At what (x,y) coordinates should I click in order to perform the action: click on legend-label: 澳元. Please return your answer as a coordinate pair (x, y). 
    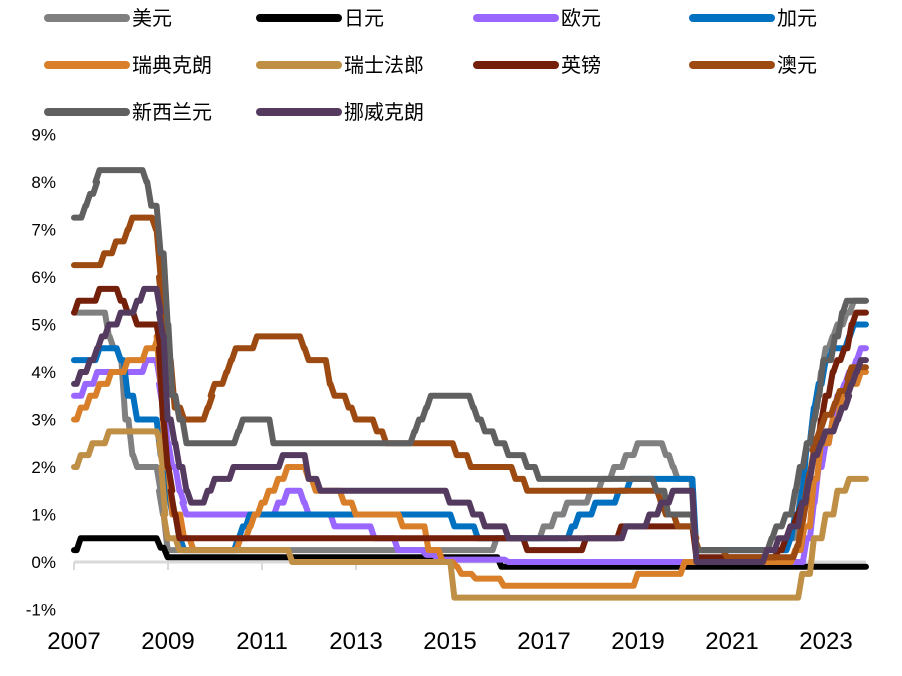
    Looking at the image, I should click on (797, 65).